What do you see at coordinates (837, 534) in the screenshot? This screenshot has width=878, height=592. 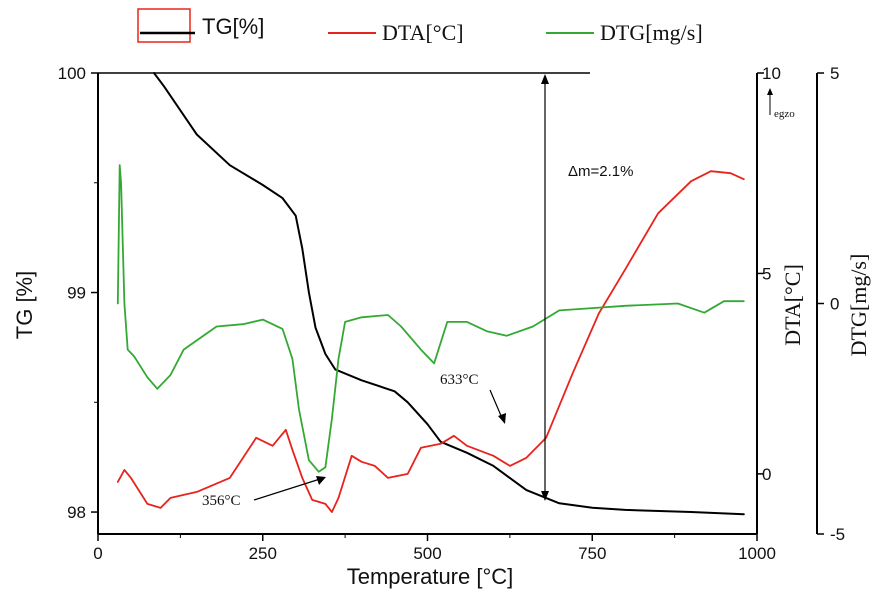 I see `dtg-tick-label: -5` at bounding box center [837, 534].